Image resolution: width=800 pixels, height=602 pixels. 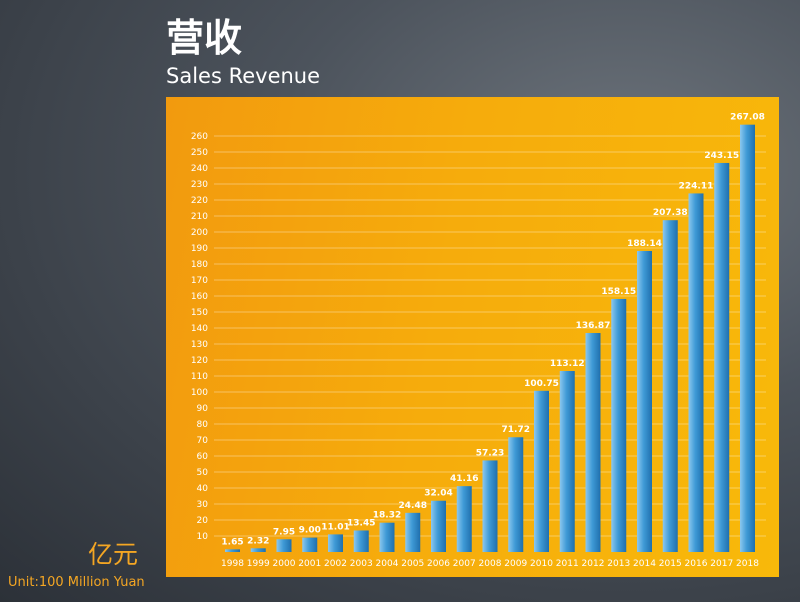 I want to click on bar-2002, so click(x=335, y=543).